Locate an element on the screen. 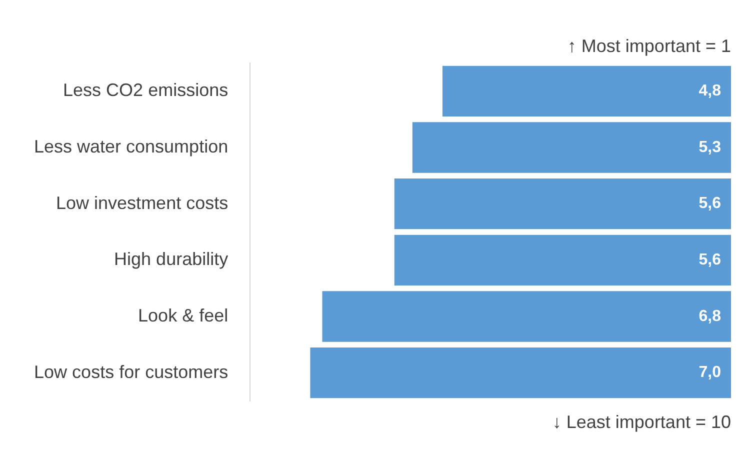  y-tick-label: High durability is located at coordinates (171, 259).